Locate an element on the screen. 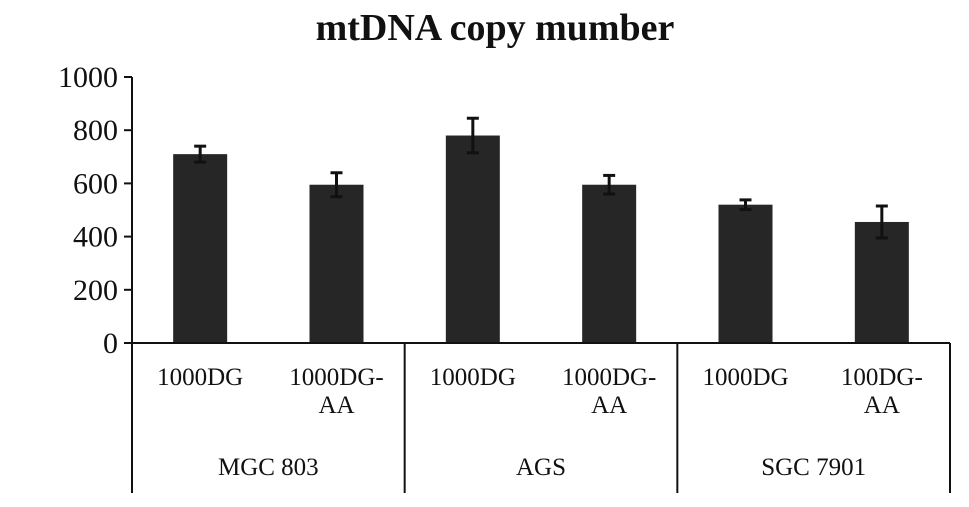 The image size is (969, 507). x-group-label: MGC 803 is located at coordinates (268, 467).